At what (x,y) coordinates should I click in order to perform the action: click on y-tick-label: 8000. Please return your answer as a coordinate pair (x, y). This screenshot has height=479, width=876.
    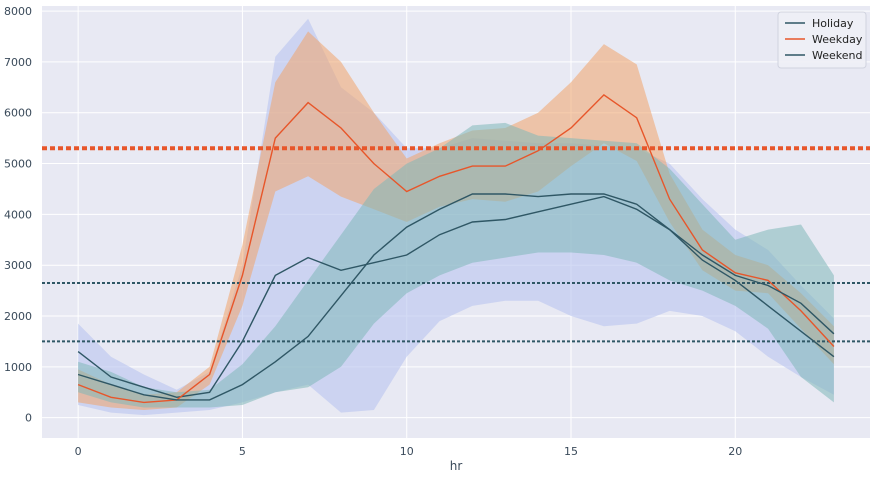
    Looking at the image, I should click on (18, 11).